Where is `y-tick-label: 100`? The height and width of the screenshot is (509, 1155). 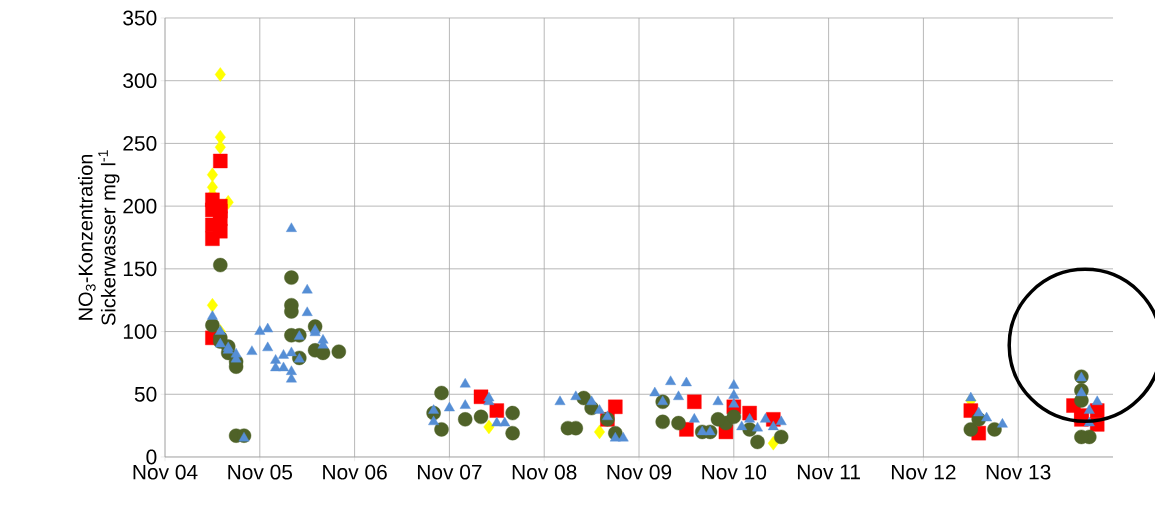
y-tick-label: 100 is located at coordinates (140, 331).